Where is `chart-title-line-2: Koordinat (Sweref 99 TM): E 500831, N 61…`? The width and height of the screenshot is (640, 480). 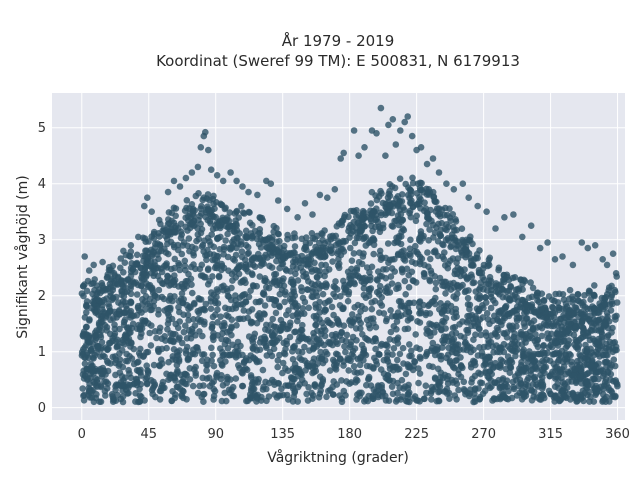
chart-title-line-2: Koordinat (Sweref 99 TM): E 500831, N 61… is located at coordinates (338, 61).